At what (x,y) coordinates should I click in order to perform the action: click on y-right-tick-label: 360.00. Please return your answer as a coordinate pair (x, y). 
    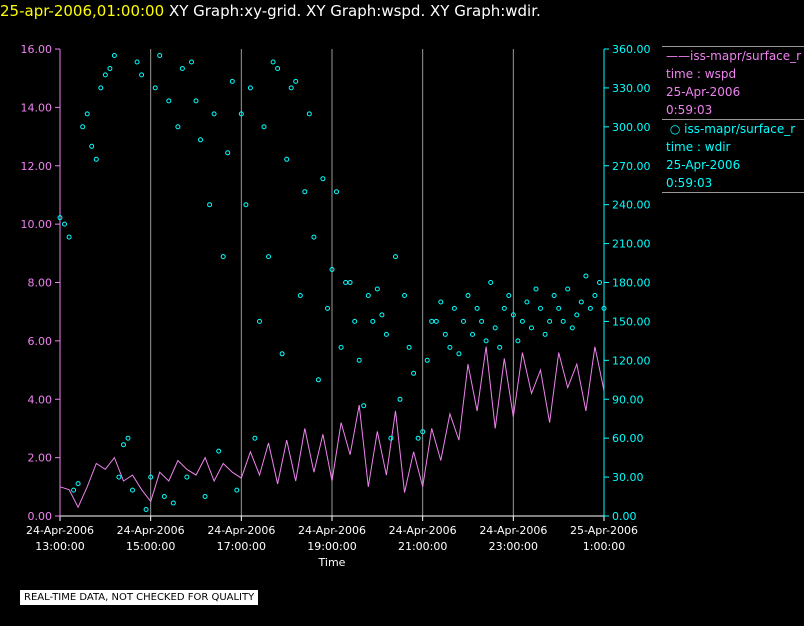
    Looking at the image, I should click on (631, 49).